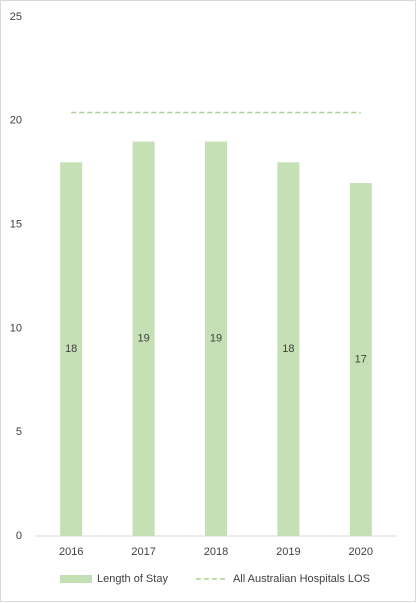 This screenshot has width=417, height=603. I want to click on x-tick-label: 2020, so click(361, 552).